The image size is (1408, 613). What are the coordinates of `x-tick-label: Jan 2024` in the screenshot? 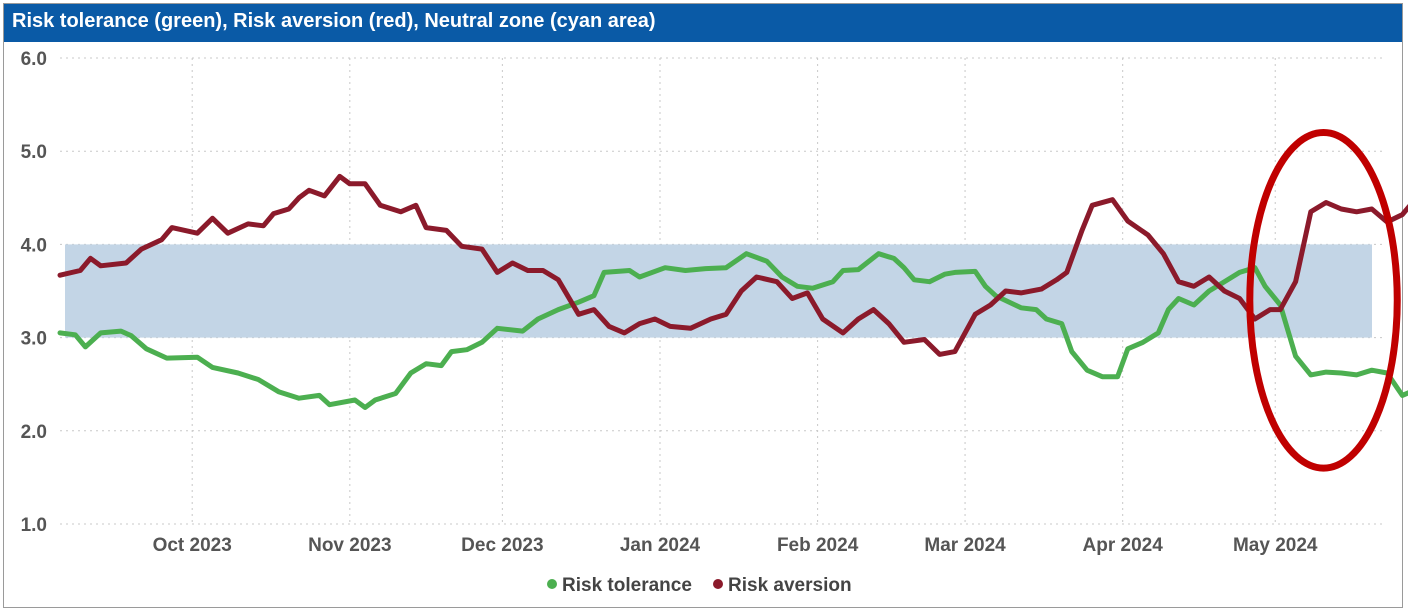 It's located at (660, 545).